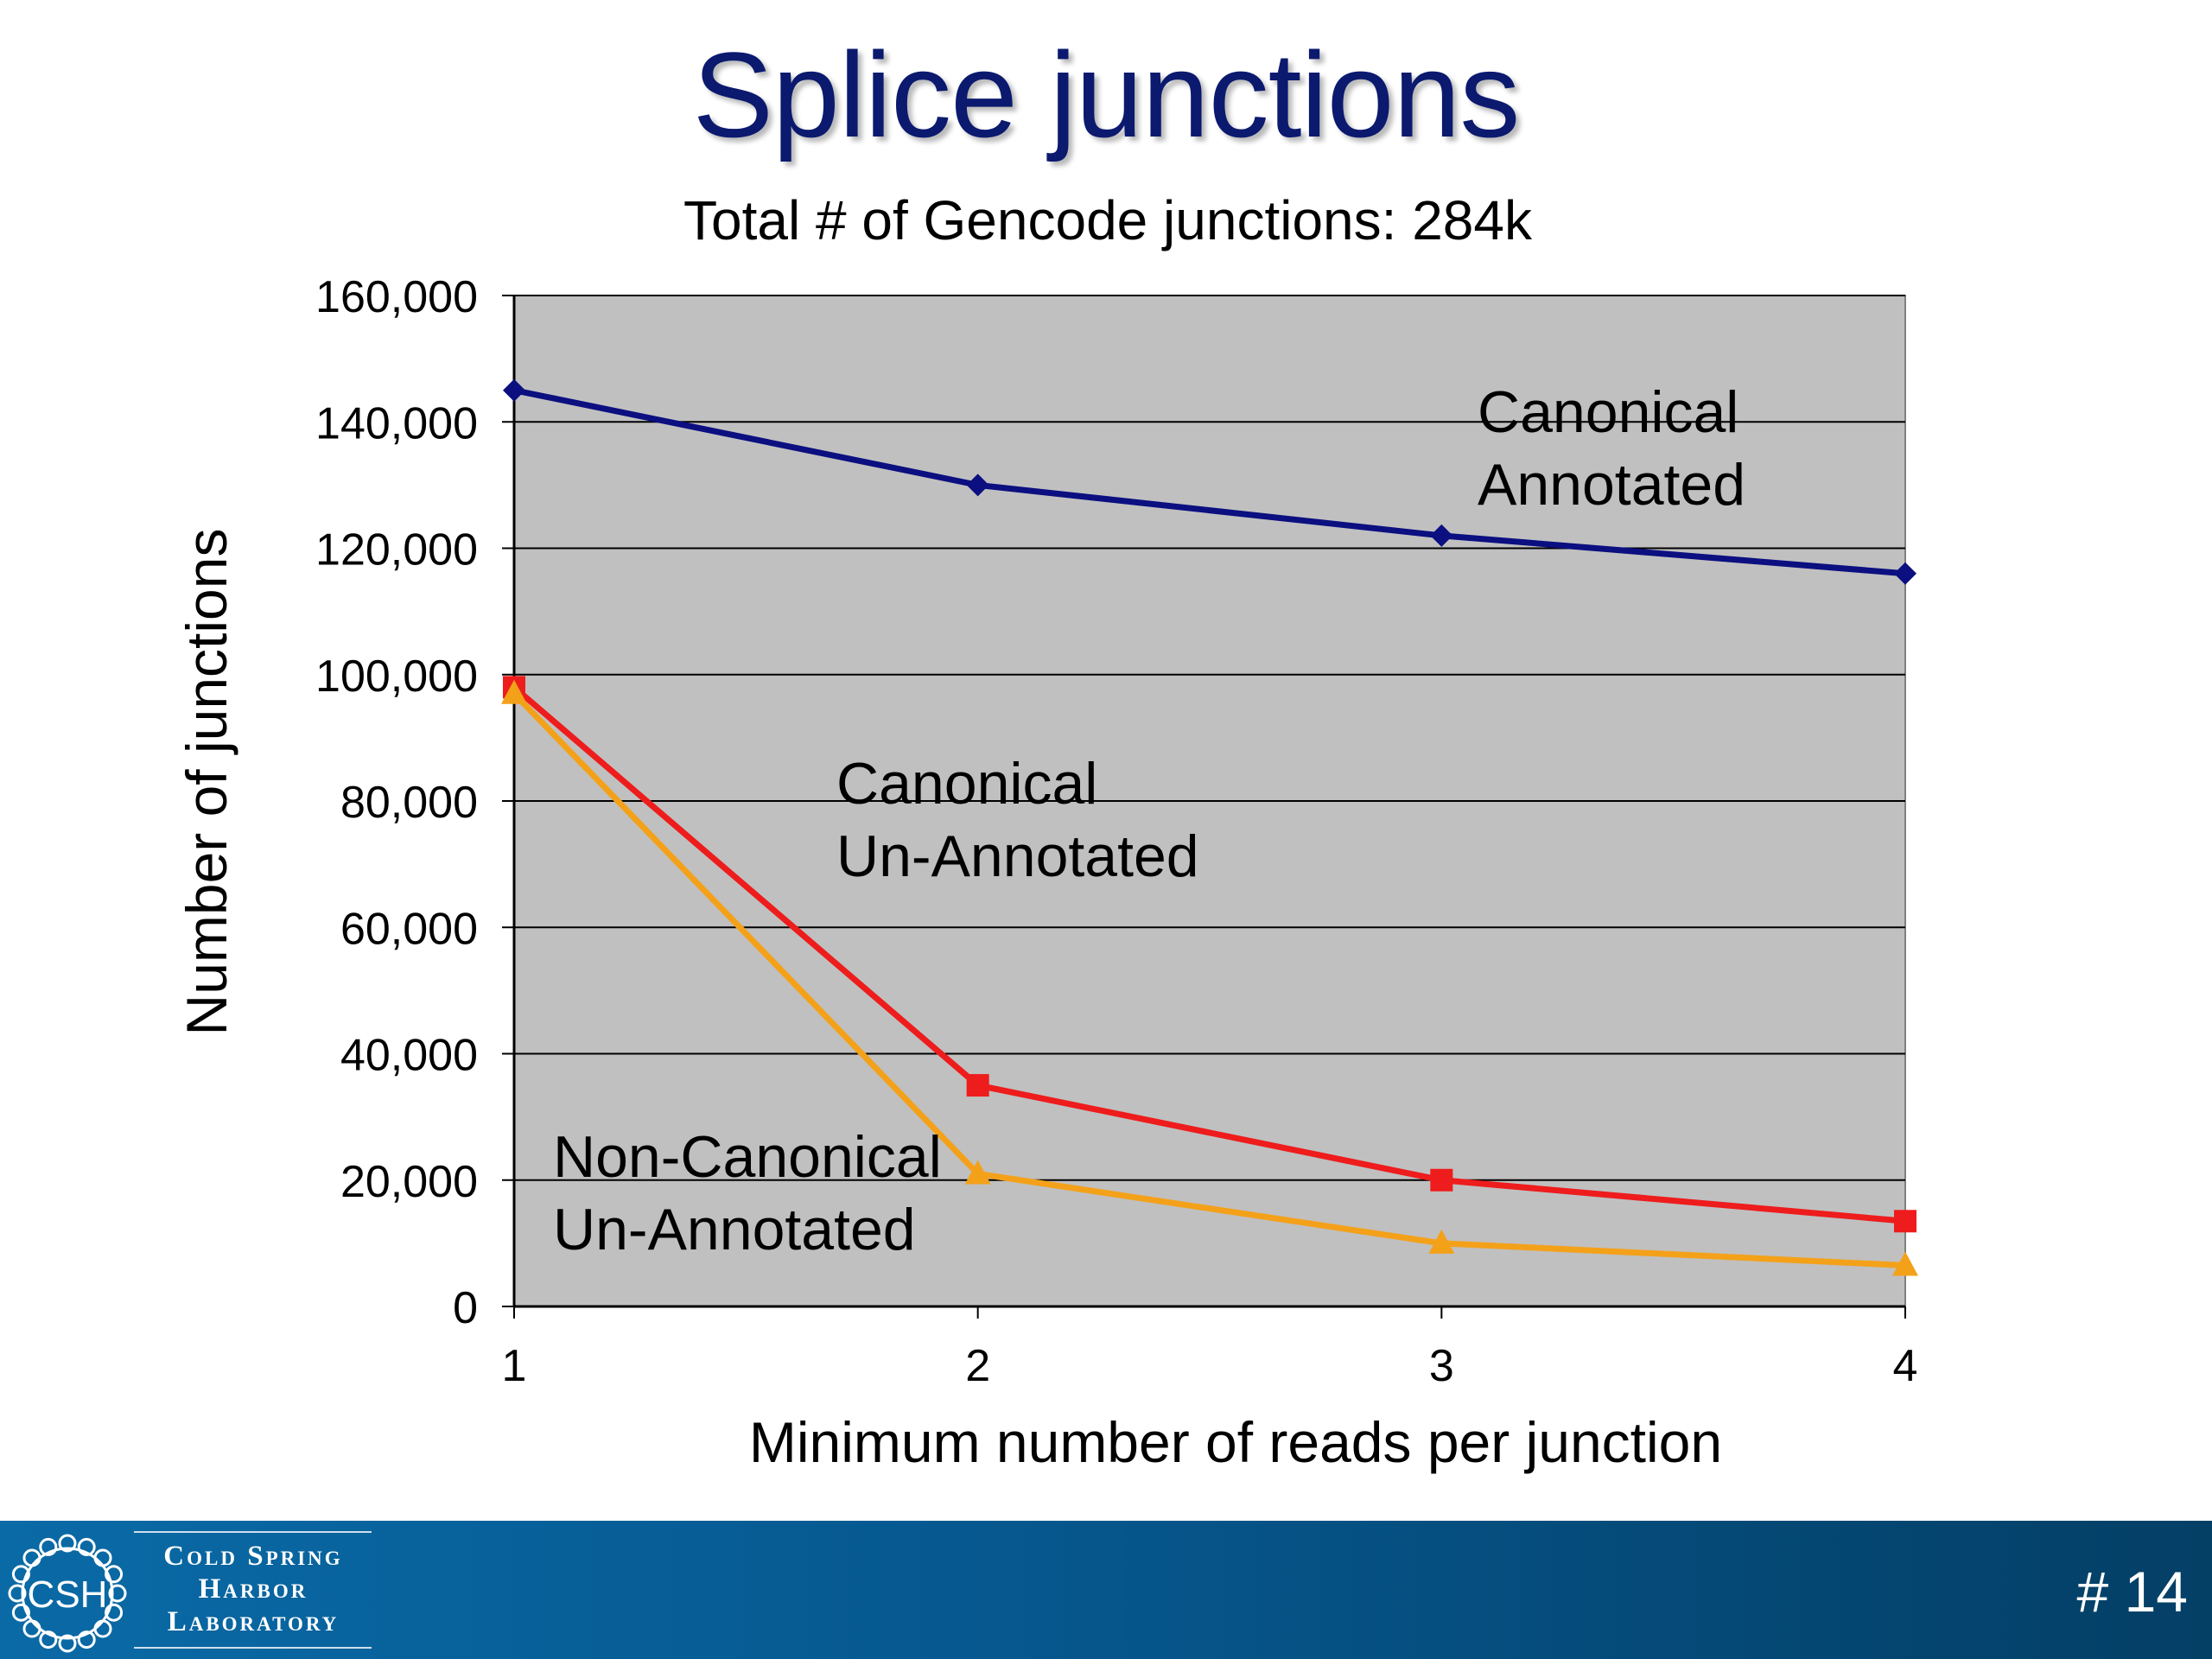  What do you see at coordinates (409, 1056) in the screenshot?
I see `y-tick-label: 40,000` at bounding box center [409, 1056].